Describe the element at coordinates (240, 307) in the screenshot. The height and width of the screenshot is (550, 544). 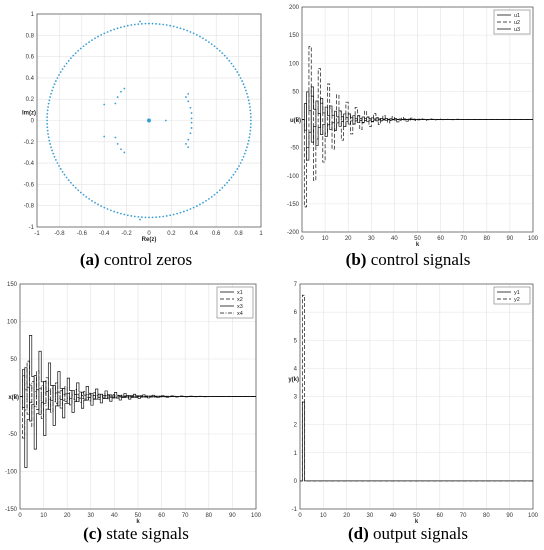
I see `legend-label: x3` at that location.